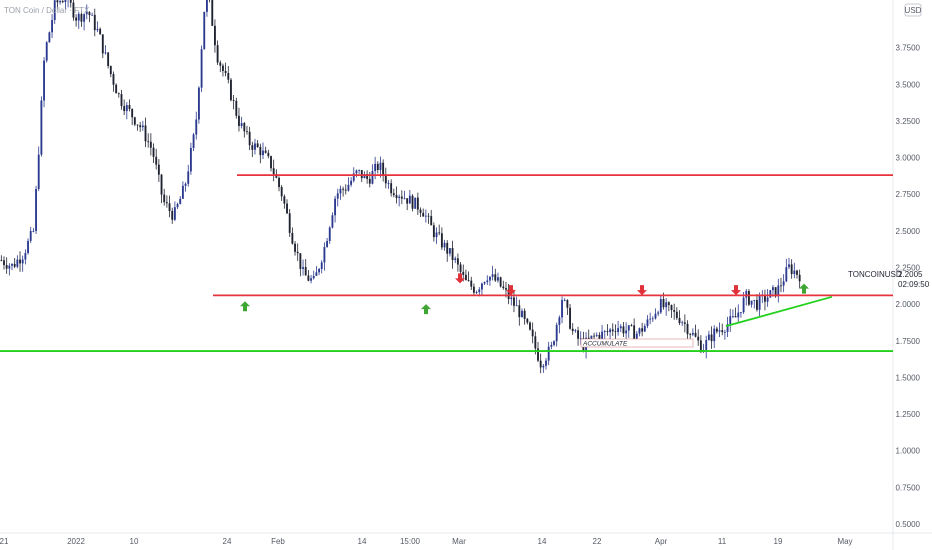  Describe the element at coordinates (875, 274) in the screenshot. I see `symbol-label: TONCOINUSD` at that location.